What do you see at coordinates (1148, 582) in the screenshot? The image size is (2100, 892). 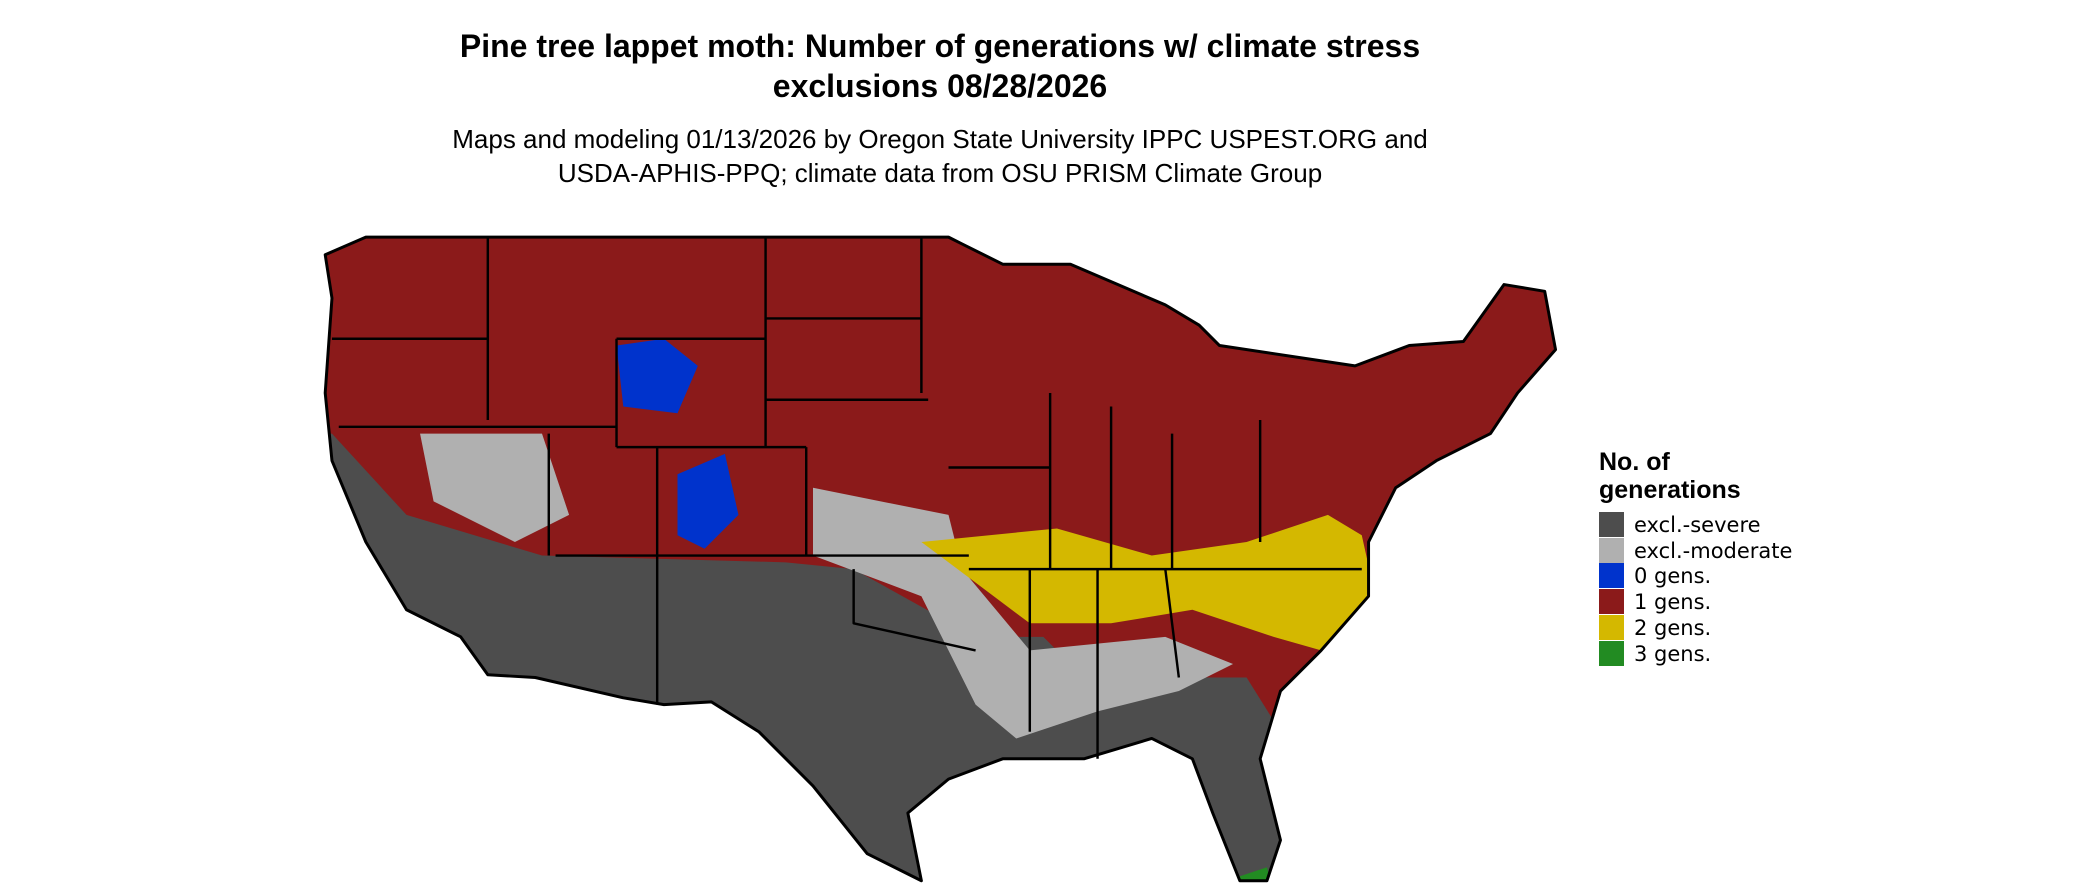 I see `region-2-gen` at bounding box center [1148, 582].